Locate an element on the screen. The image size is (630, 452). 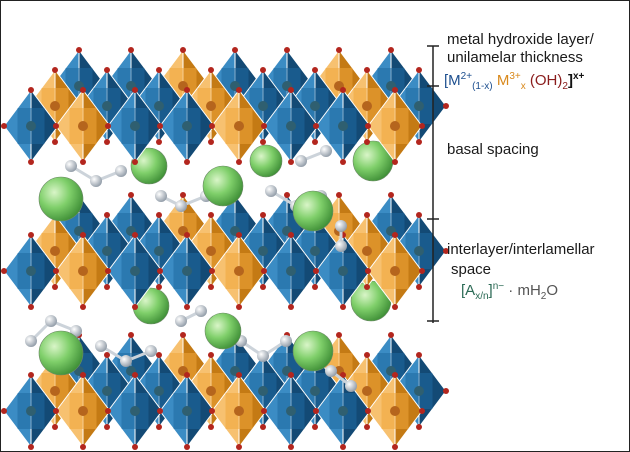
formula-part: x+ is located at coordinates (578, 76).